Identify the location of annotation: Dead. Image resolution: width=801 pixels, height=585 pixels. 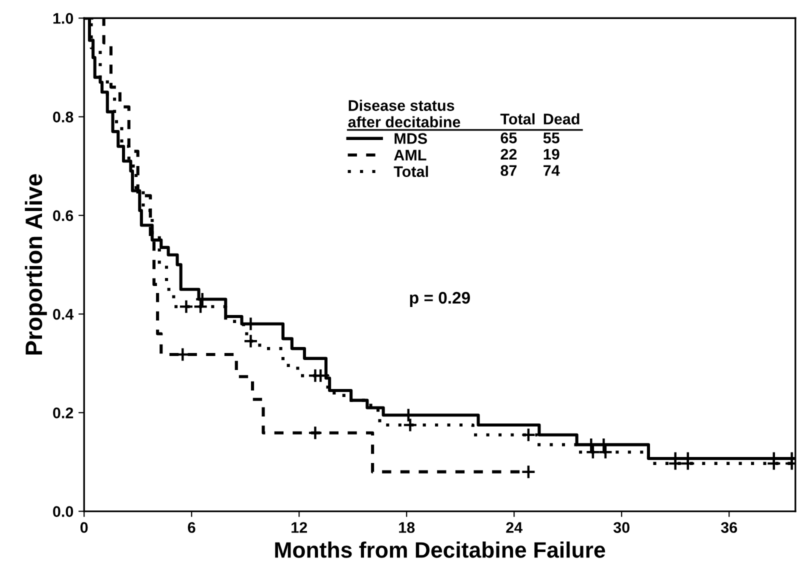
(562, 118).